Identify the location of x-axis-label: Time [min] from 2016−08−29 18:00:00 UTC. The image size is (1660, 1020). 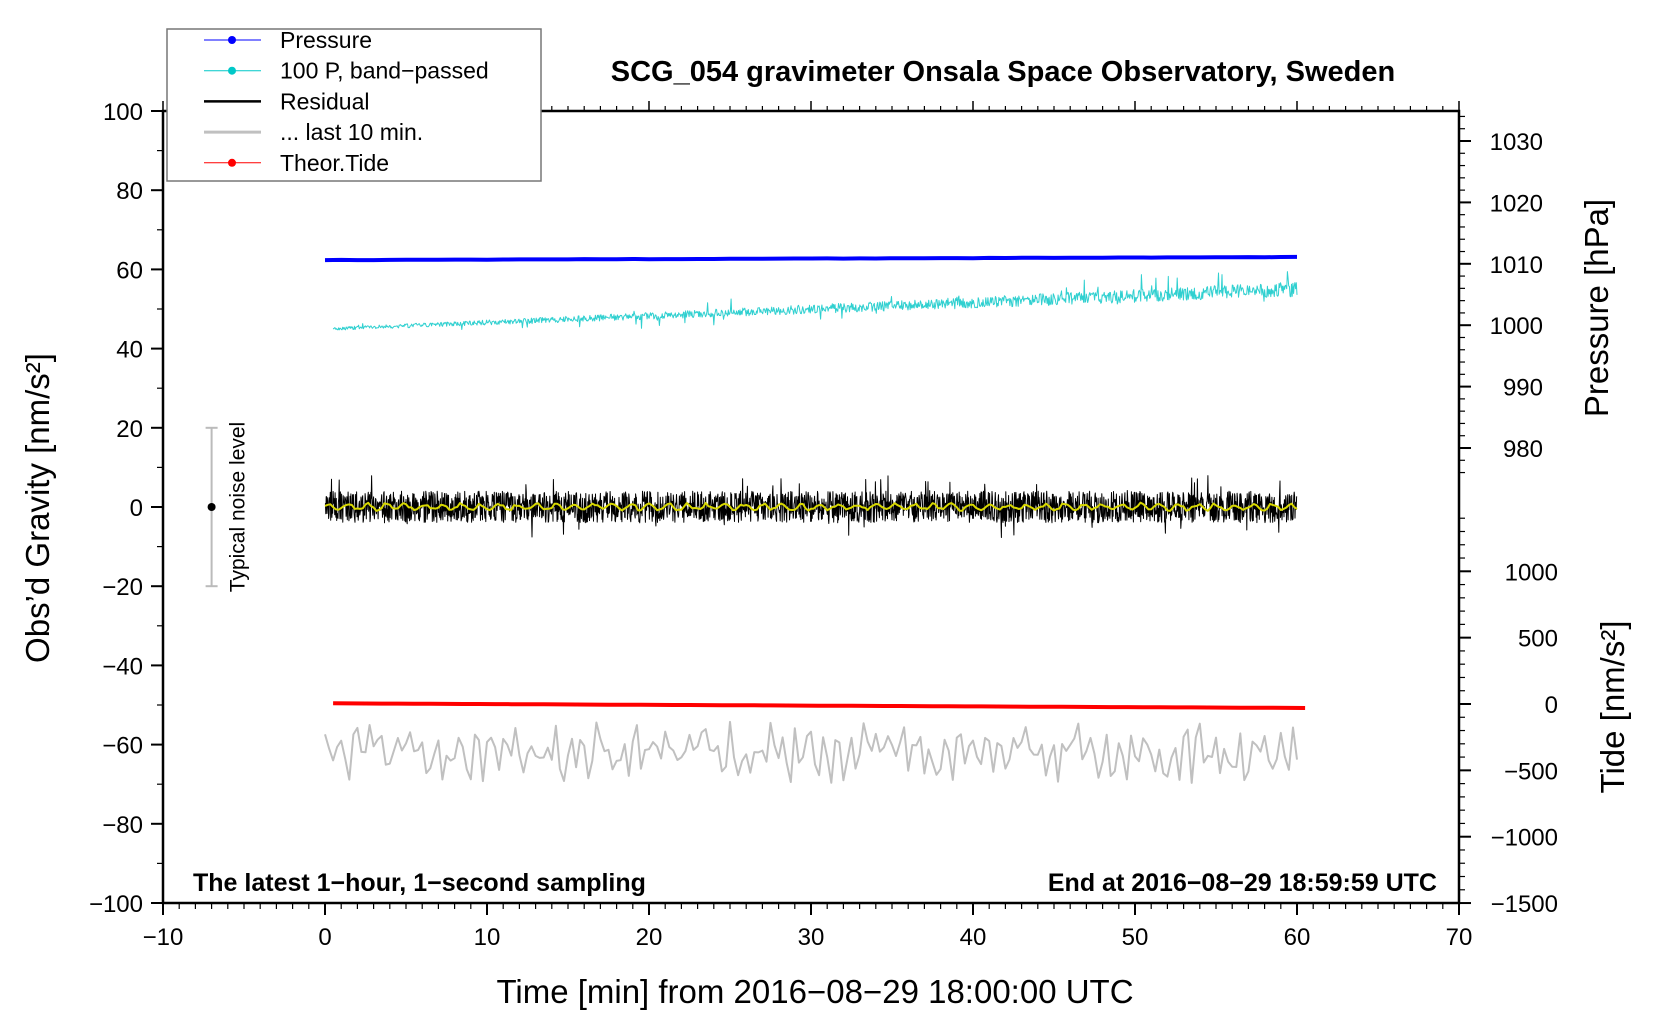
(814, 991).